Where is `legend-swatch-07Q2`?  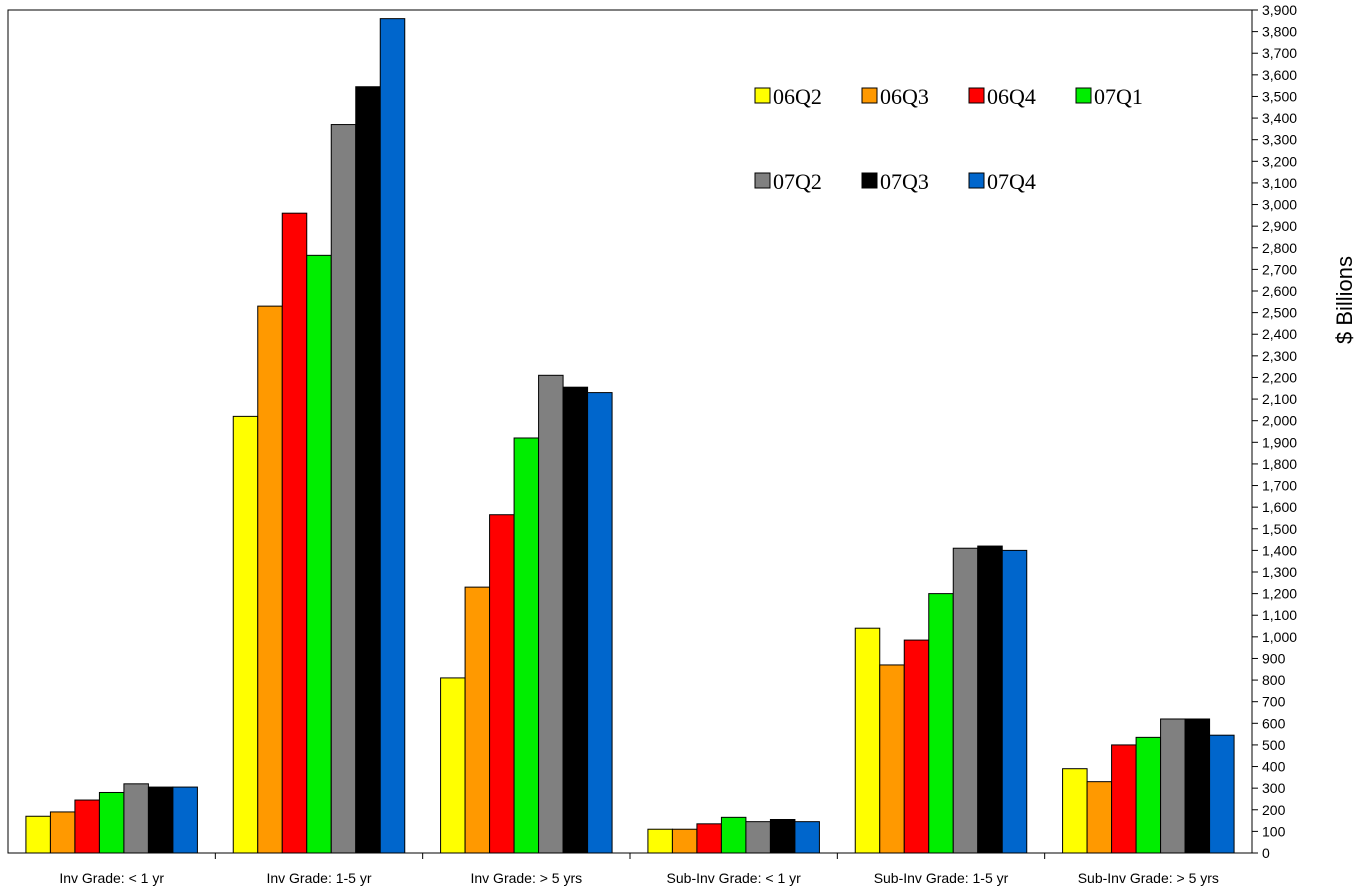
legend-swatch-07Q2 is located at coordinates (762, 180).